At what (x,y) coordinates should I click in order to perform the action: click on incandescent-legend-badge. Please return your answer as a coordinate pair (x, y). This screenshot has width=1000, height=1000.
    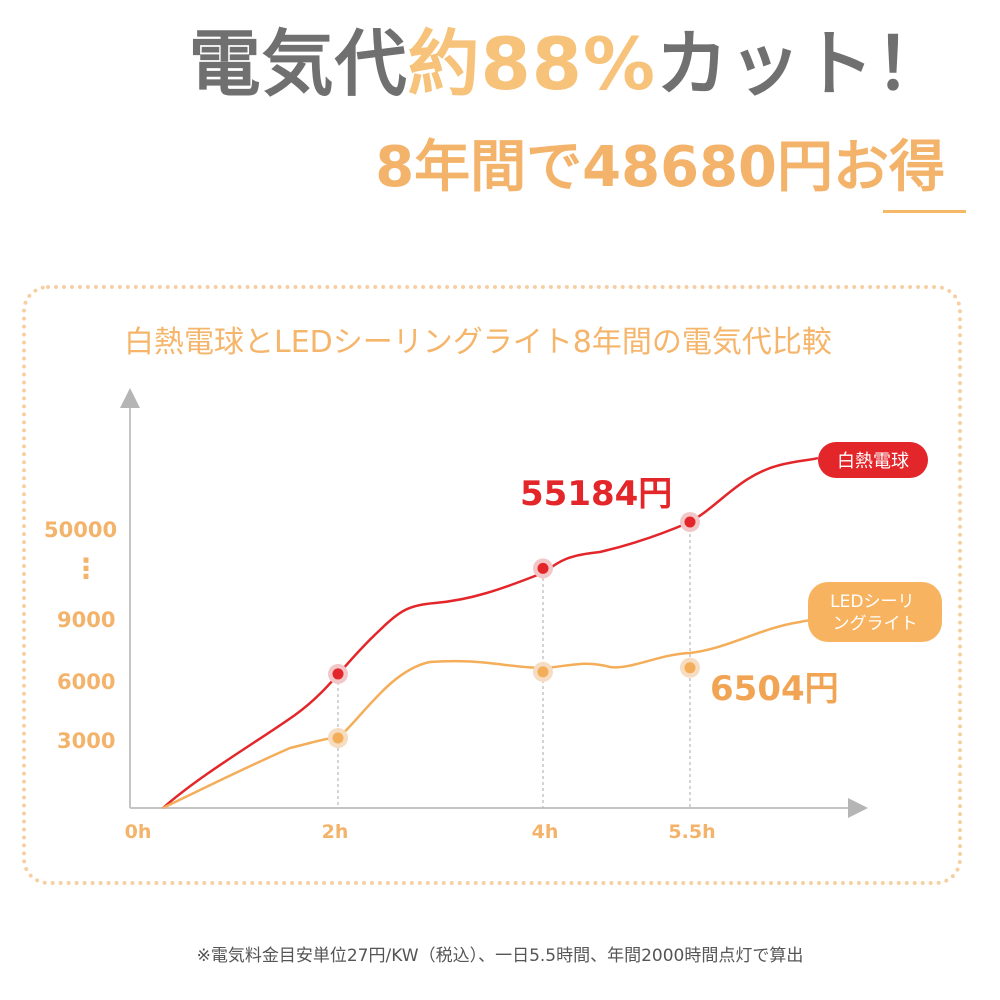
    Looking at the image, I should click on (873, 460).